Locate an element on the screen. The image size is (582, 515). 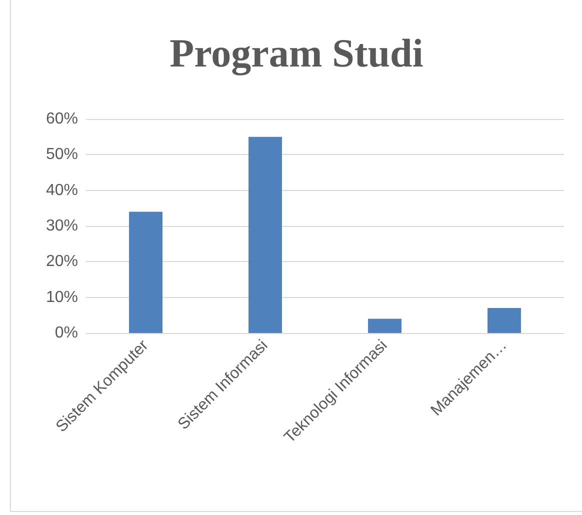
chart-title: Program Studi is located at coordinates (297, 53).